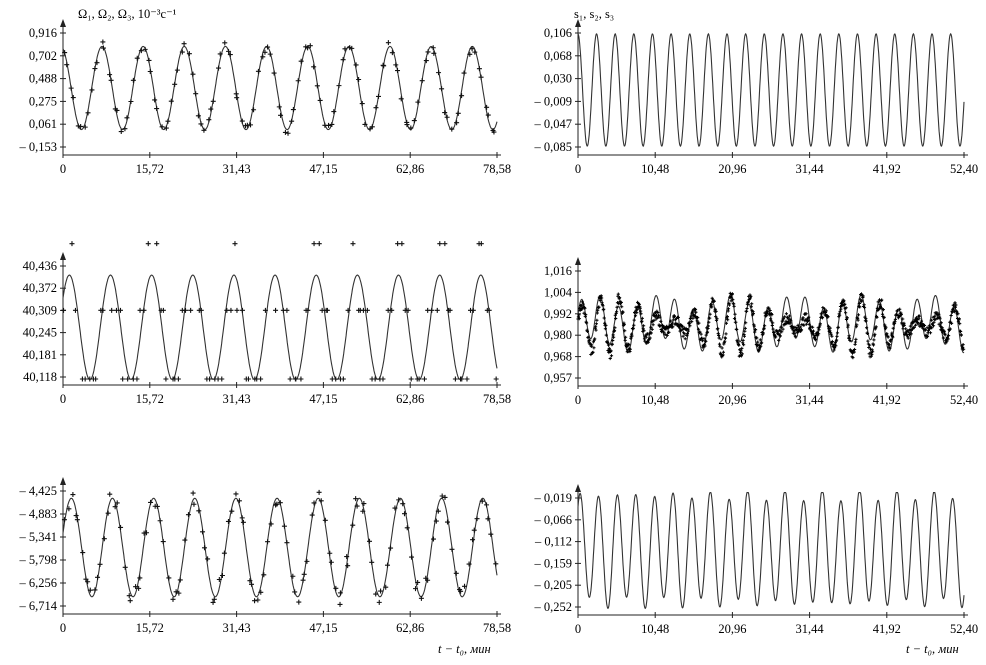 The height and width of the screenshot is (665, 986). I want to click on y-tick-label: – 0,085, so click(553, 147).